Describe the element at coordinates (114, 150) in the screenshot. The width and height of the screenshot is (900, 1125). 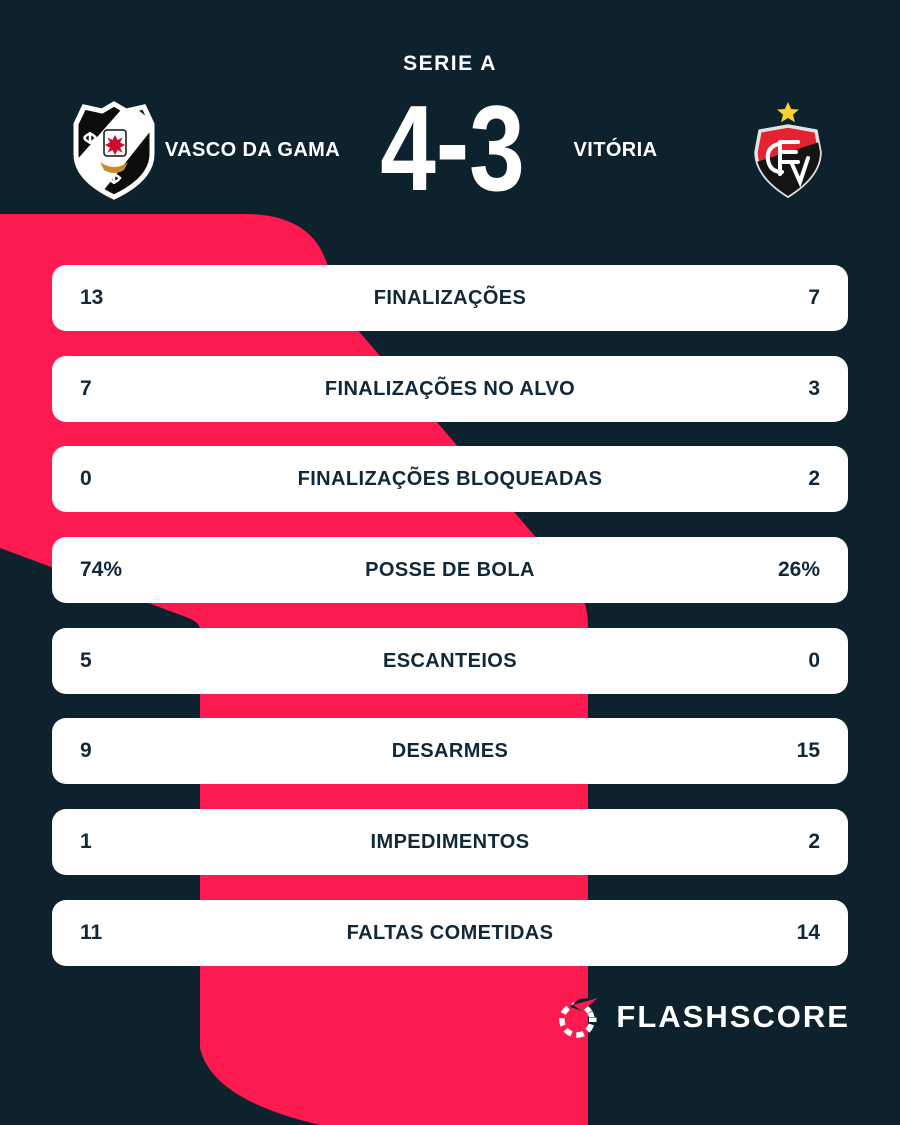
I see `vasco-da-gama-crest-logo` at that location.